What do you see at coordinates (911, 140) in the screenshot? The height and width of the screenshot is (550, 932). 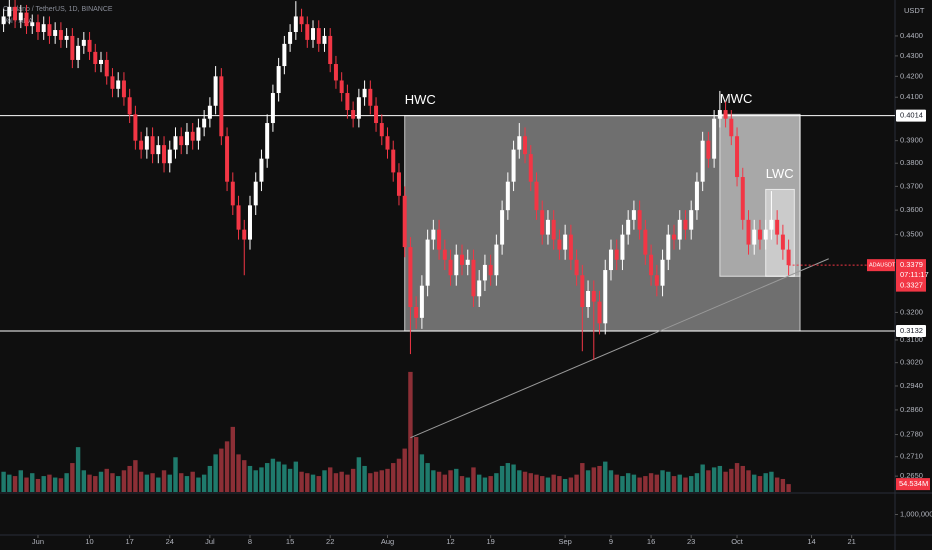 I see `y-tick-label: 0.3900` at bounding box center [911, 140].